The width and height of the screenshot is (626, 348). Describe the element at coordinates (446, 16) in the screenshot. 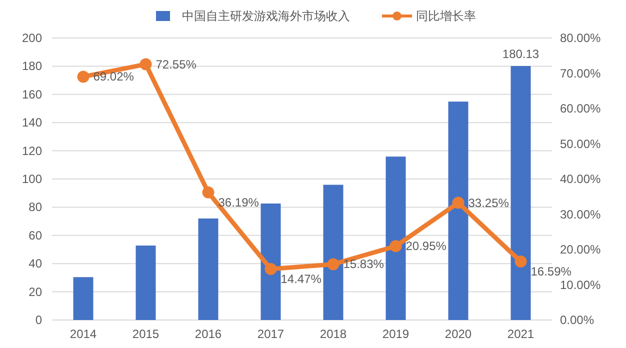

I see `legend-label: 同比增长率` at that location.